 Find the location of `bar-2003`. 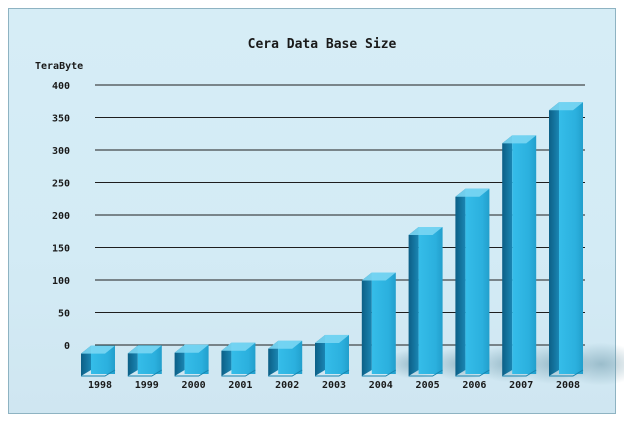

bar-2003 is located at coordinates (332, 355).